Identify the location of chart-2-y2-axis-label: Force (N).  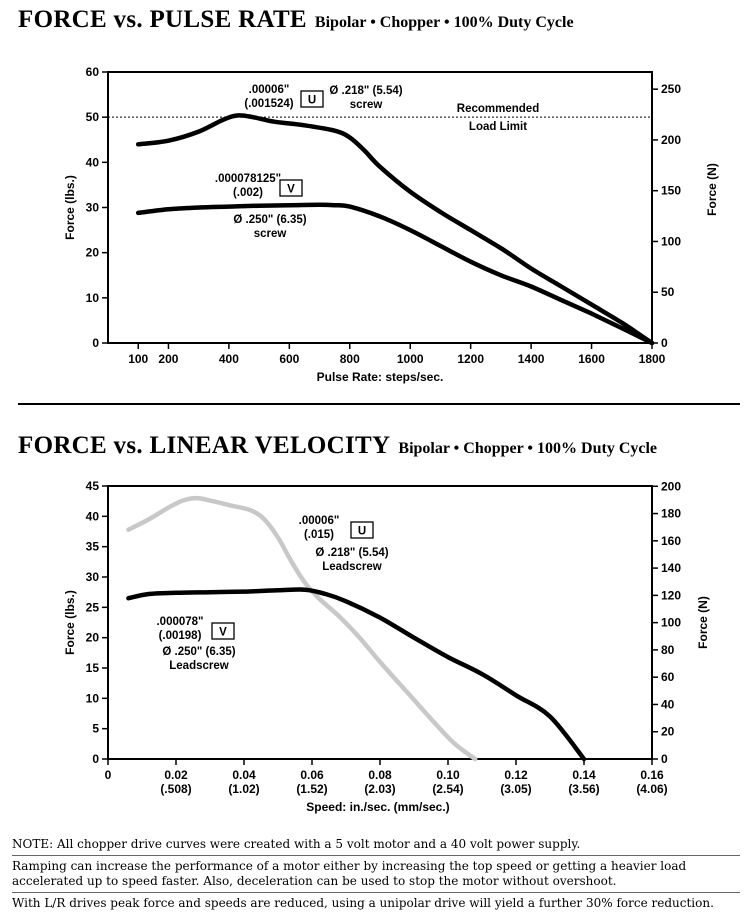
(703, 622).